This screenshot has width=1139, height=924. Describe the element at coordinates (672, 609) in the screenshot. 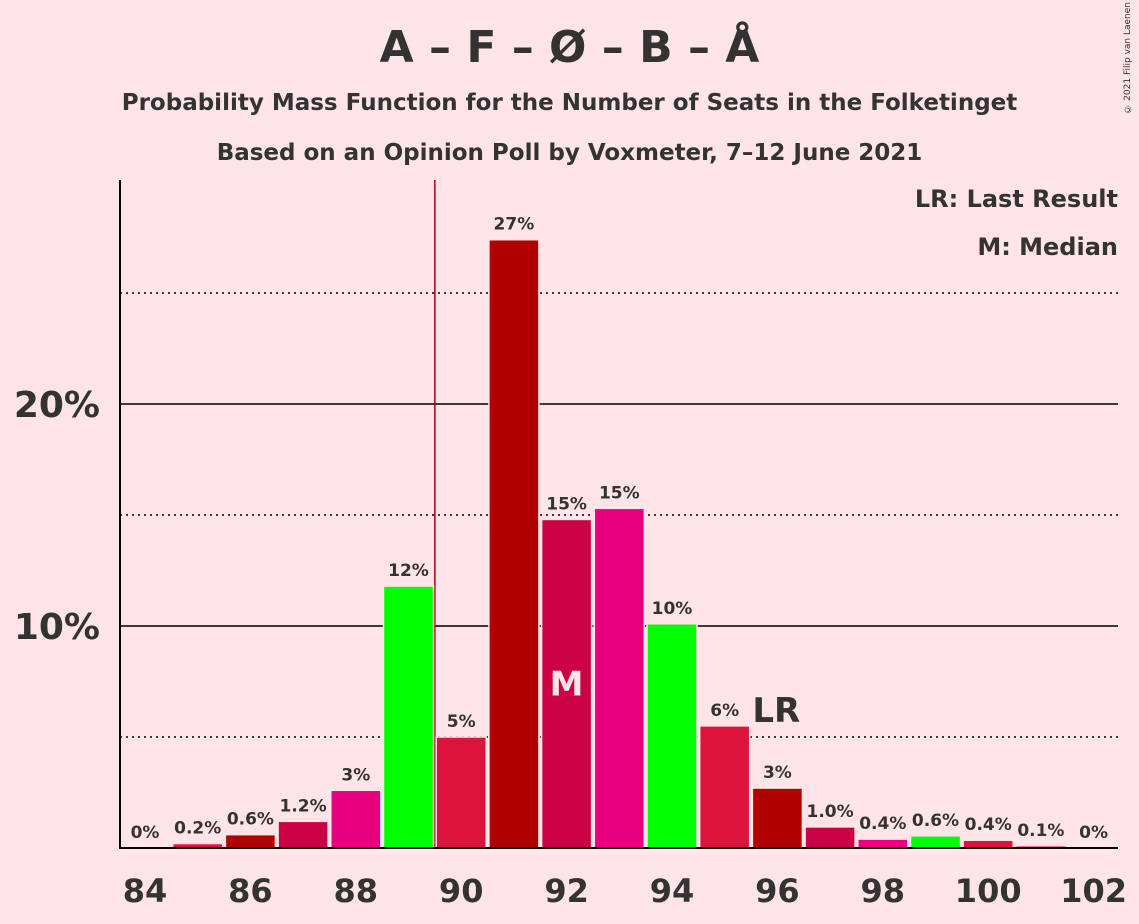

I see `bar-value-label: 10%` at that location.